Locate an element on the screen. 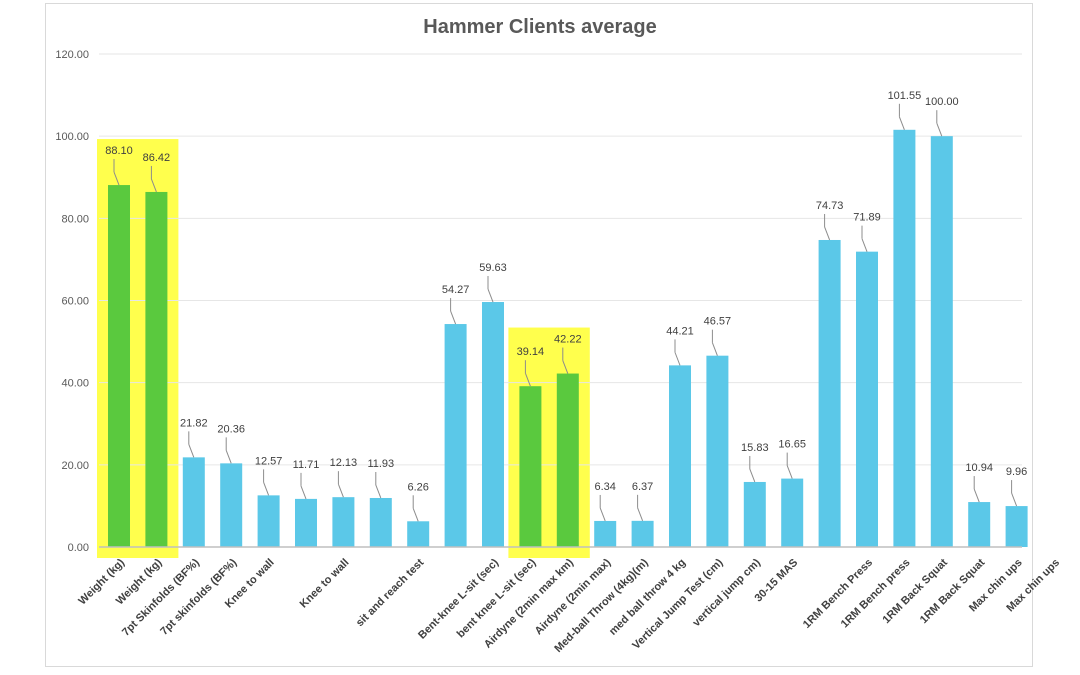 The height and width of the screenshot is (675, 1080). y-tick-label: 80.00 is located at coordinates (75, 219).